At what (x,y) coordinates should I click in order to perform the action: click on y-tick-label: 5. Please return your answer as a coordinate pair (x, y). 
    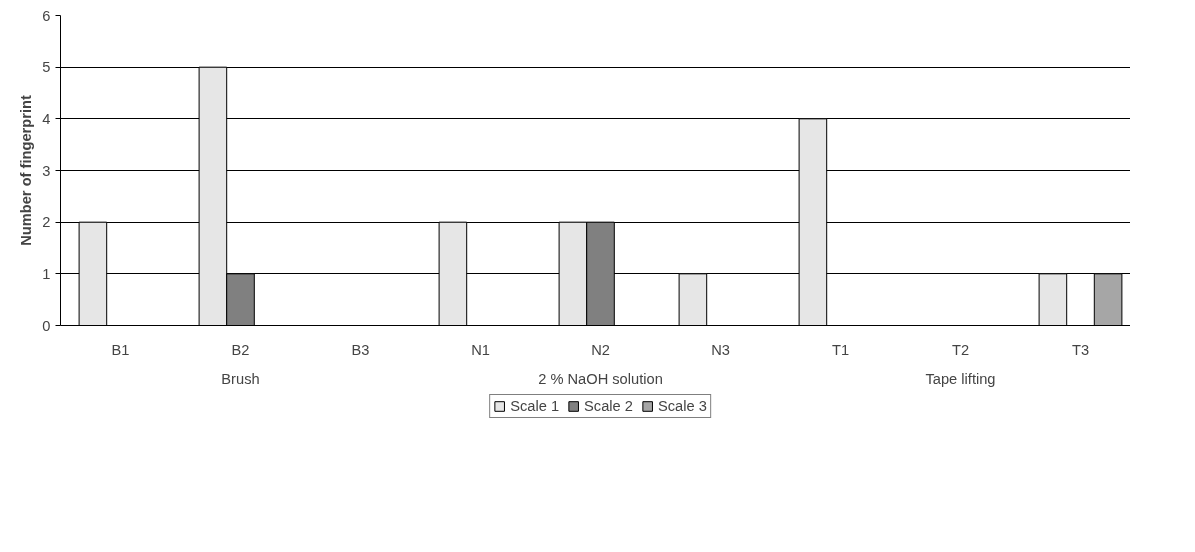
    Looking at the image, I should click on (46, 67).